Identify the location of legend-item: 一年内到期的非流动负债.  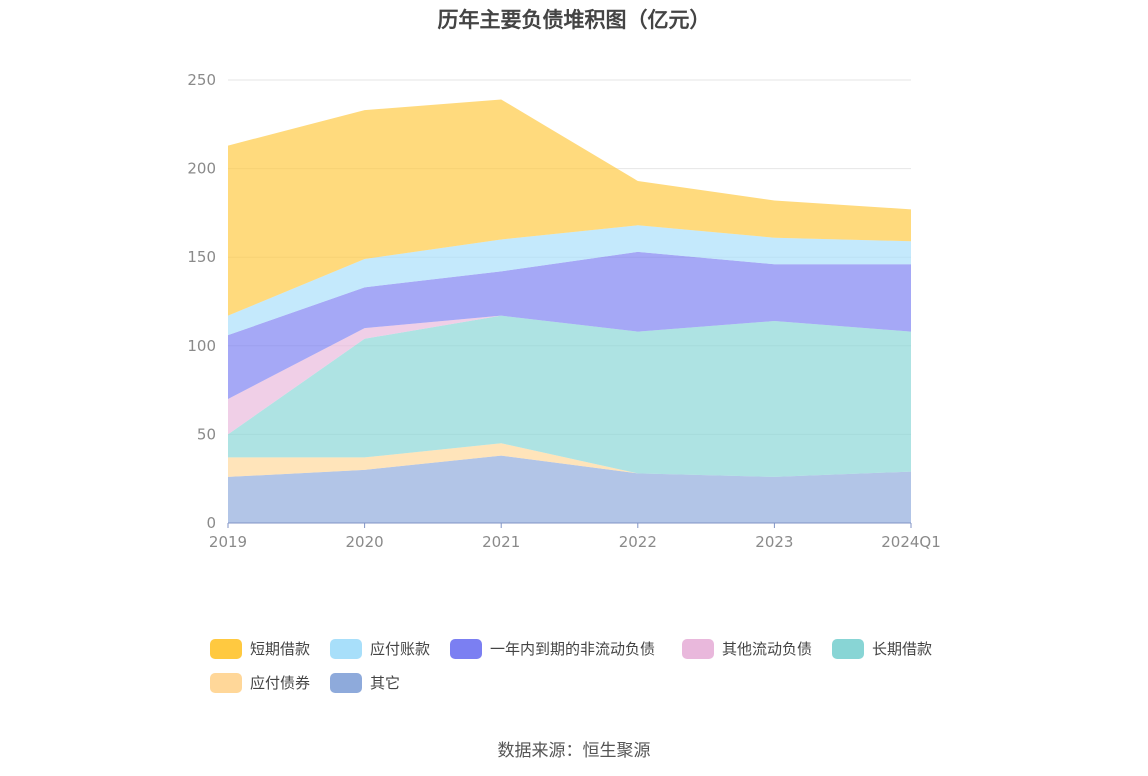
(552, 648).